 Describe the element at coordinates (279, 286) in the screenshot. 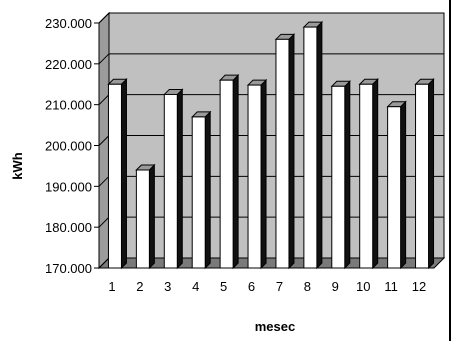

I see `x-tick-label: 7` at that location.